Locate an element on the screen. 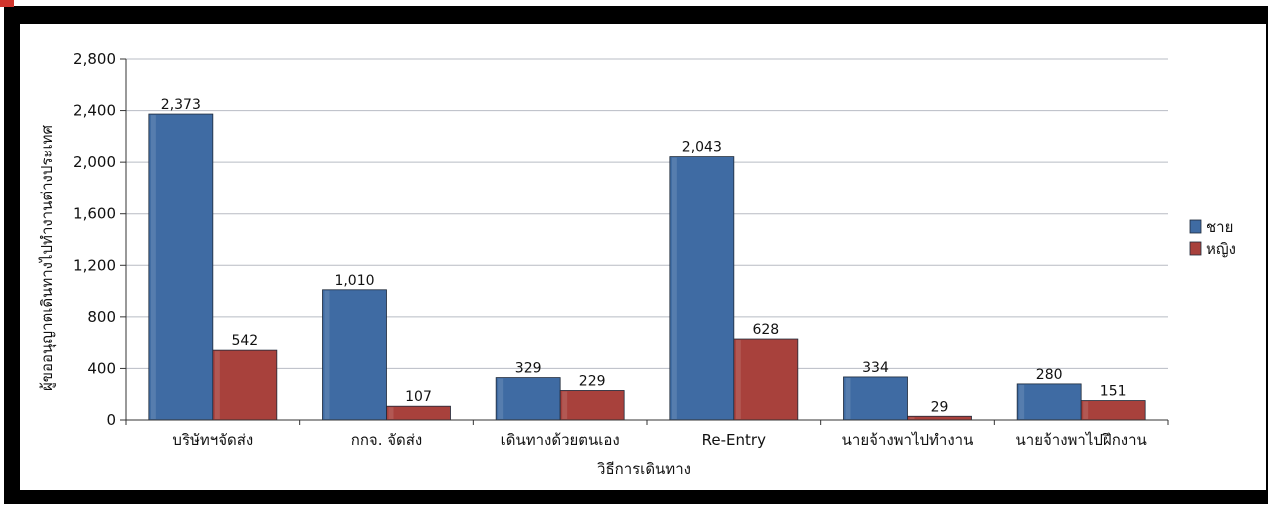 This screenshot has width=1268, height=506. y-tick-label: 2,000 is located at coordinates (94, 162).